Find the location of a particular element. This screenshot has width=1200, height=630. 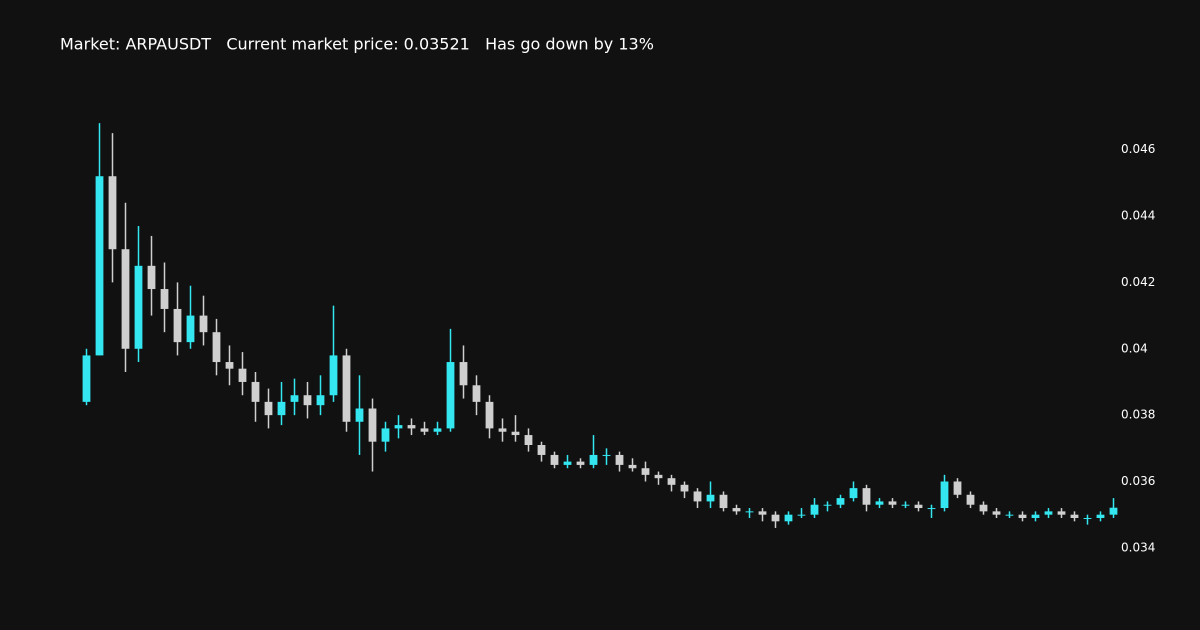

y-tick-label: 0.036 is located at coordinates (1138, 481).